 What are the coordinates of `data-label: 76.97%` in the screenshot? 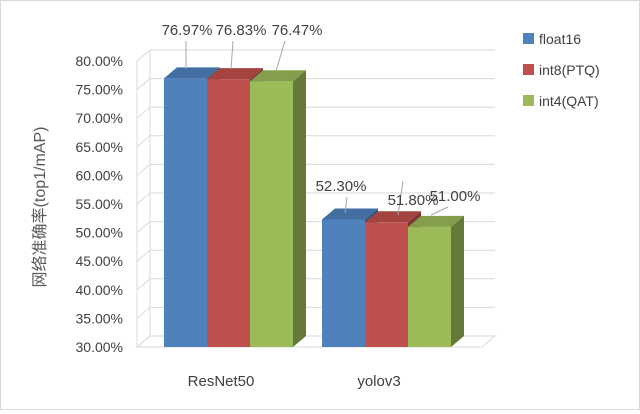 It's located at (187, 30).